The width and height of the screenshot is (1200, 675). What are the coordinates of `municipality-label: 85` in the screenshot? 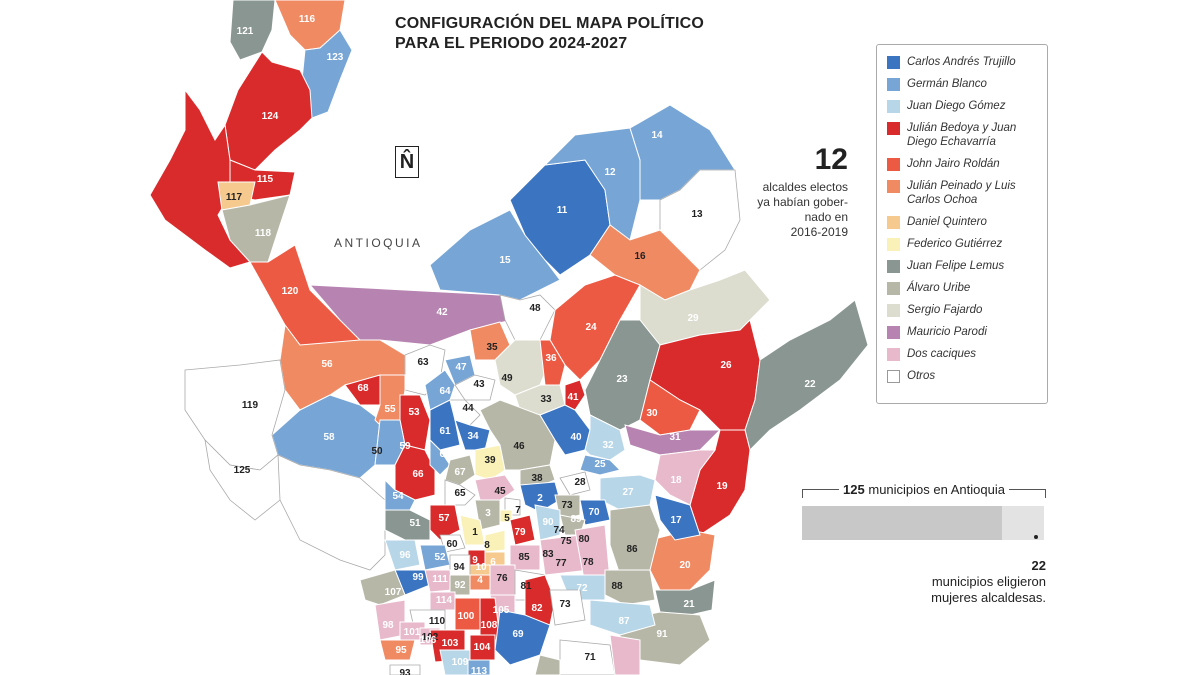 It's located at (524, 557).